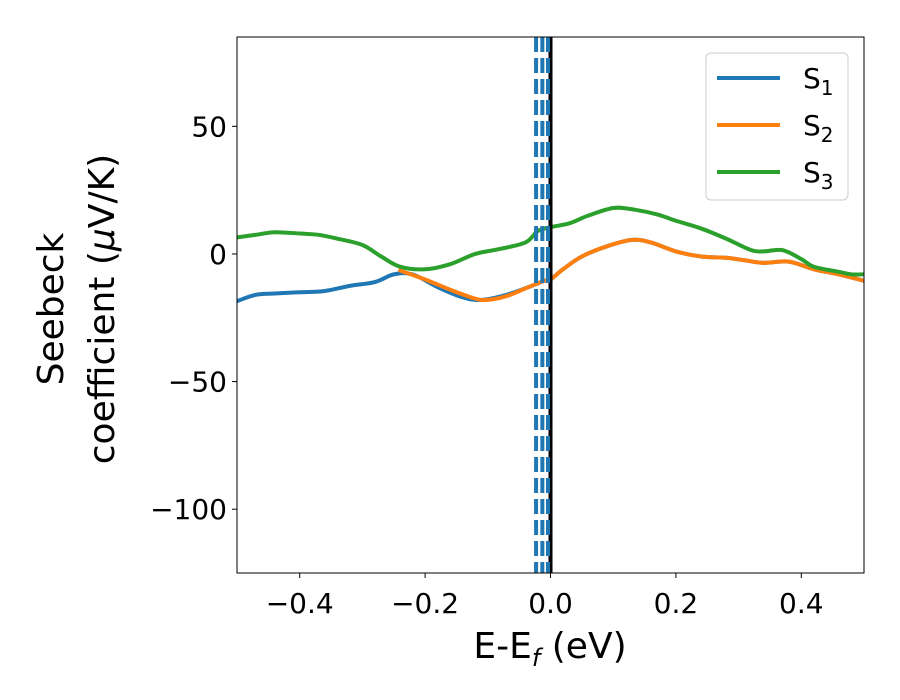 The height and width of the screenshot is (700, 900). What do you see at coordinates (300, 603) in the screenshot?
I see `x-tick-label: −0.4` at bounding box center [300, 603].